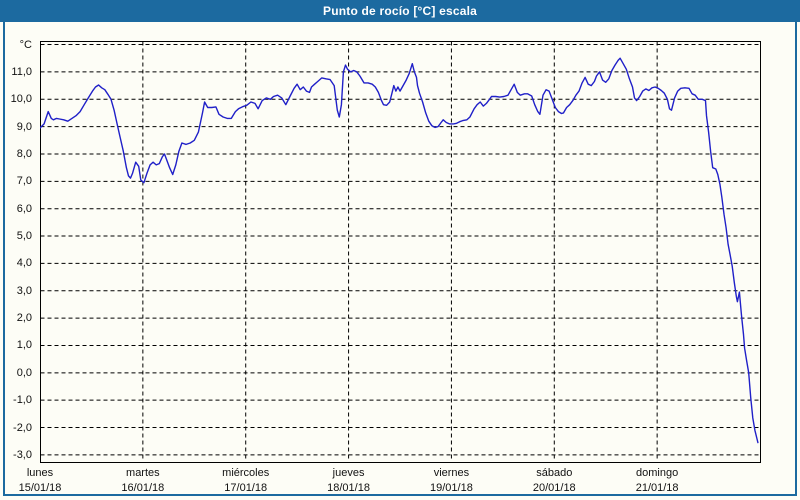 The width and height of the screenshot is (800, 500). Describe the element at coordinates (657, 473) in the screenshot. I see `x-axis-weekday-label: domingo` at that location.